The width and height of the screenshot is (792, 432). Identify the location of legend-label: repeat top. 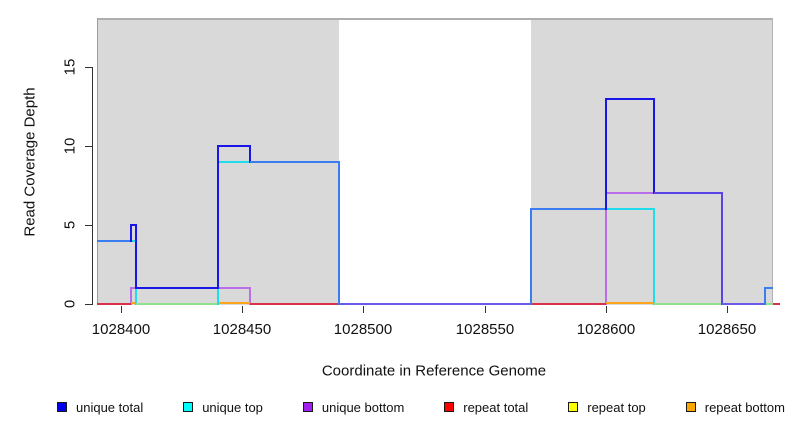
(616, 407).